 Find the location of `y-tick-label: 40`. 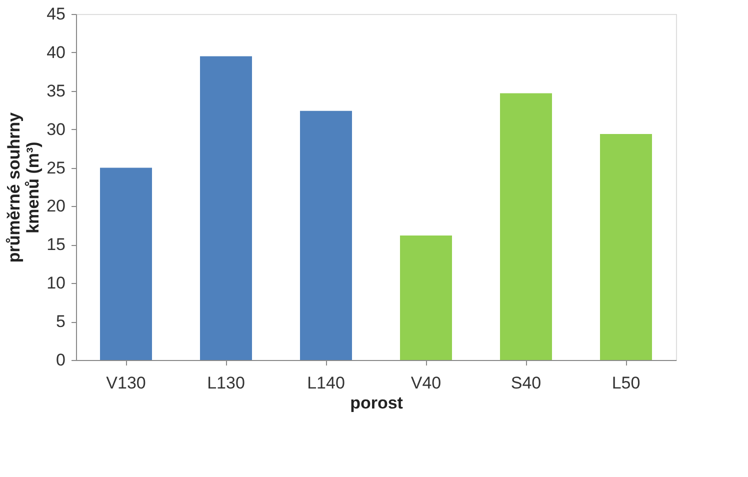

y-tick-label: 40 is located at coordinates (56, 52).